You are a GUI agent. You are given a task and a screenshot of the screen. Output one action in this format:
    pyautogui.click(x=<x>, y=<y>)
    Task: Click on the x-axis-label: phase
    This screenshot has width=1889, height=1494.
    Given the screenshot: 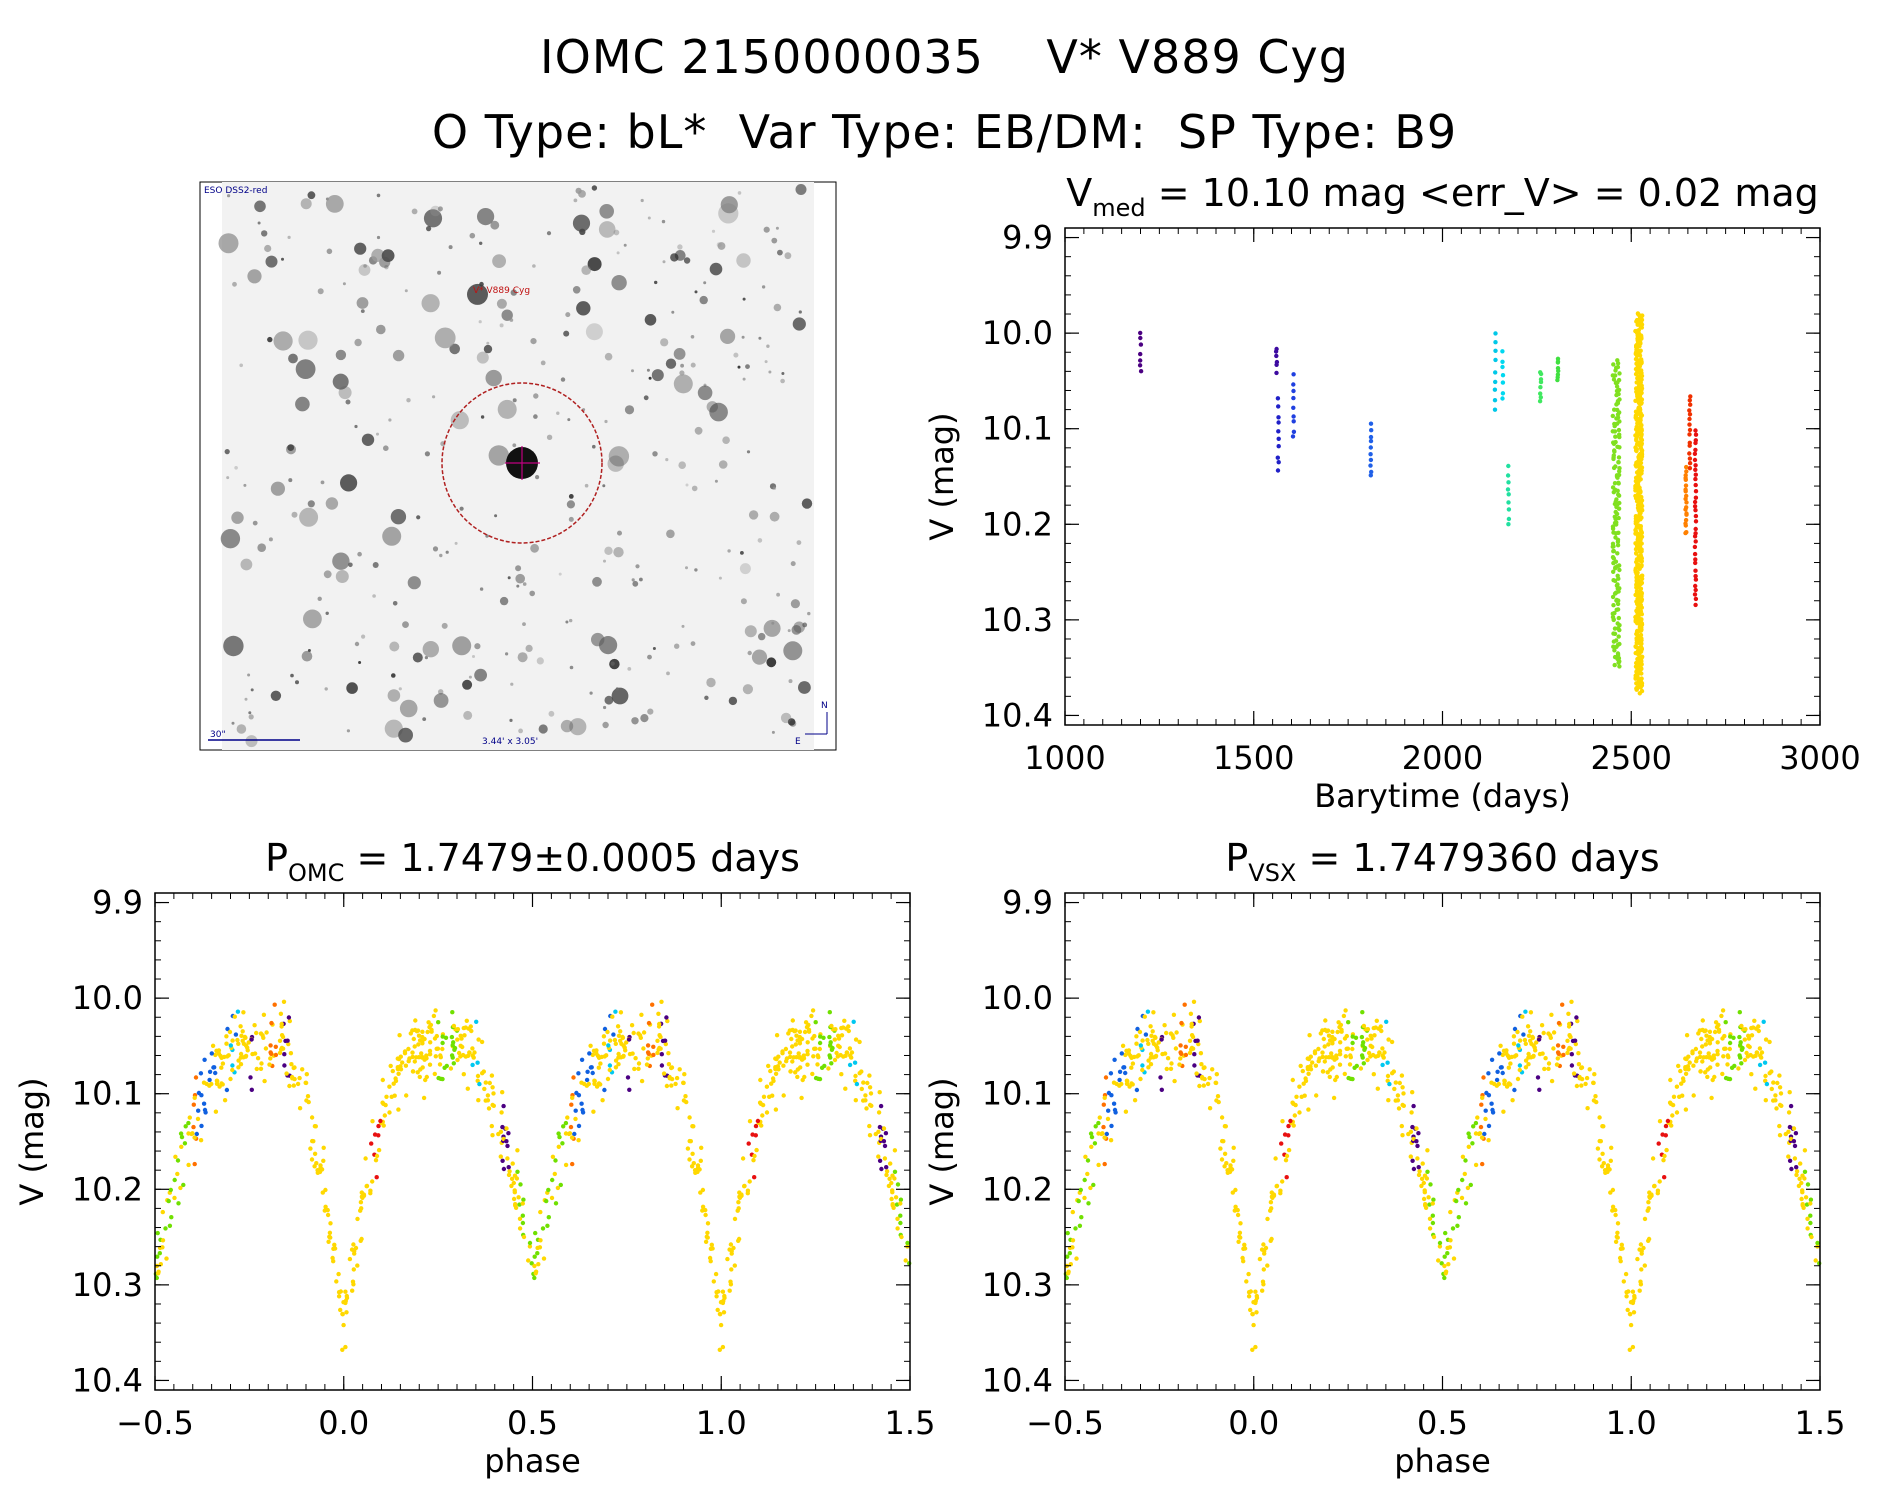 What is the action you would take?
    pyautogui.click(x=1442, y=1461)
    